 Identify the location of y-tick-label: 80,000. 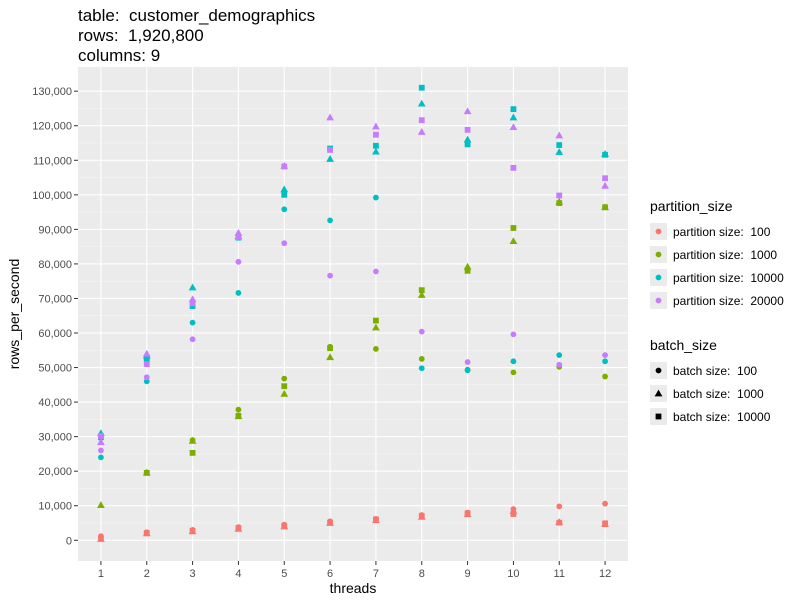
(55, 265).